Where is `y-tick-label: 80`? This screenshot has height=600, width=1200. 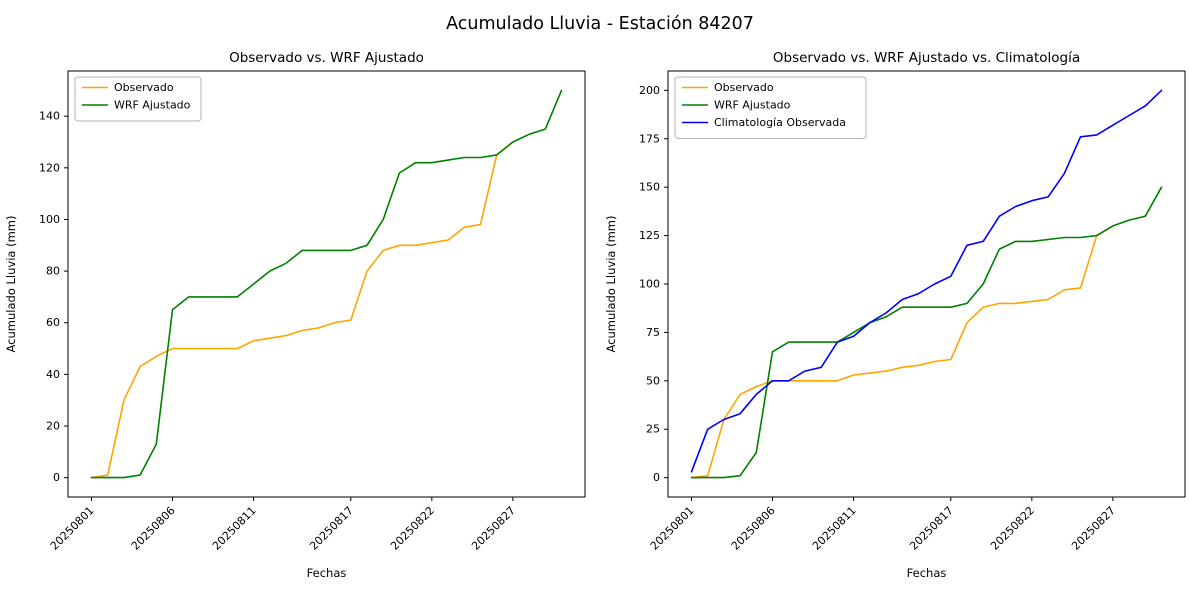
y-tick-label: 80 is located at coordinates (53, 271).